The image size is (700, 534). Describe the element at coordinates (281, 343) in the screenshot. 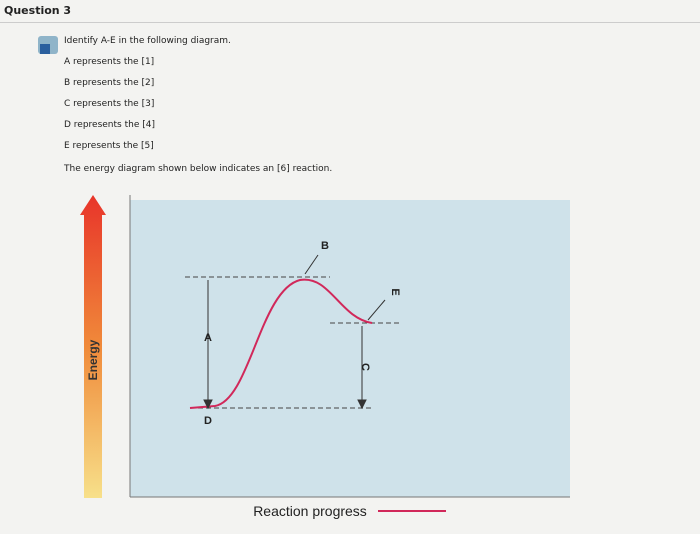

I see `energy-curve` at that location.